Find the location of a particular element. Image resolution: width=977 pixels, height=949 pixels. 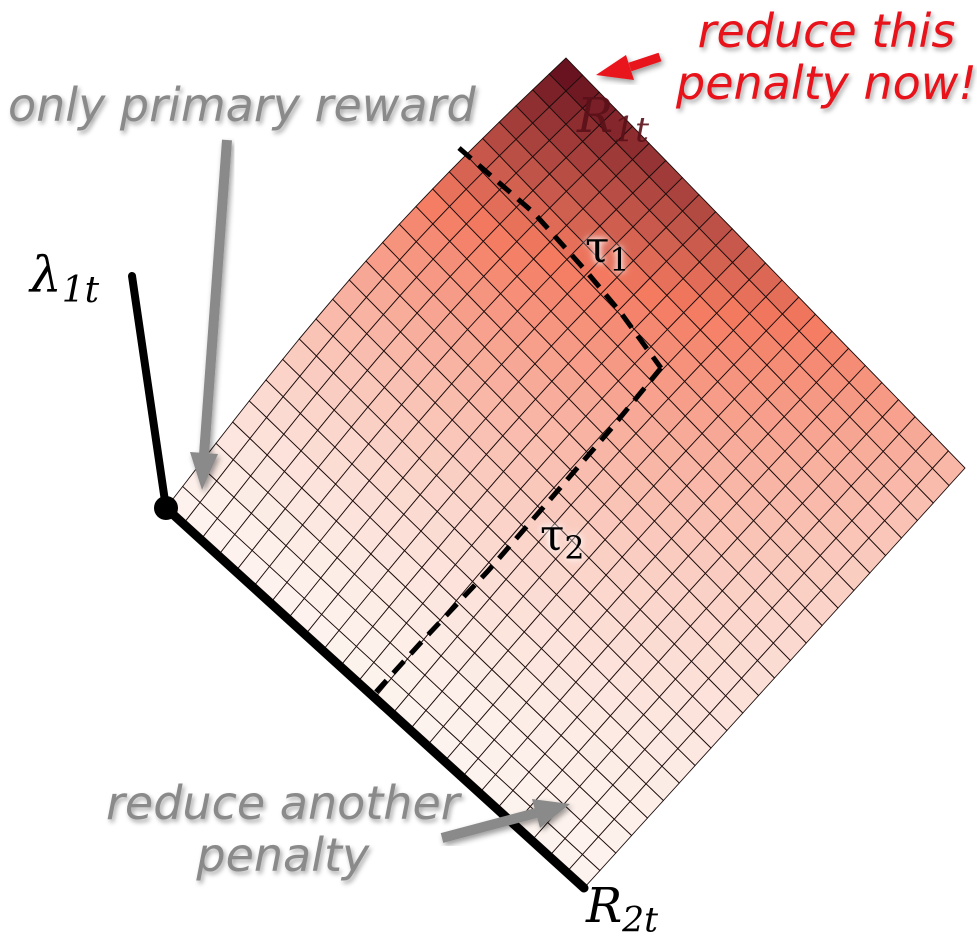

reduce-another-penalty-line2: penalty is located at coordinates (283, 854).